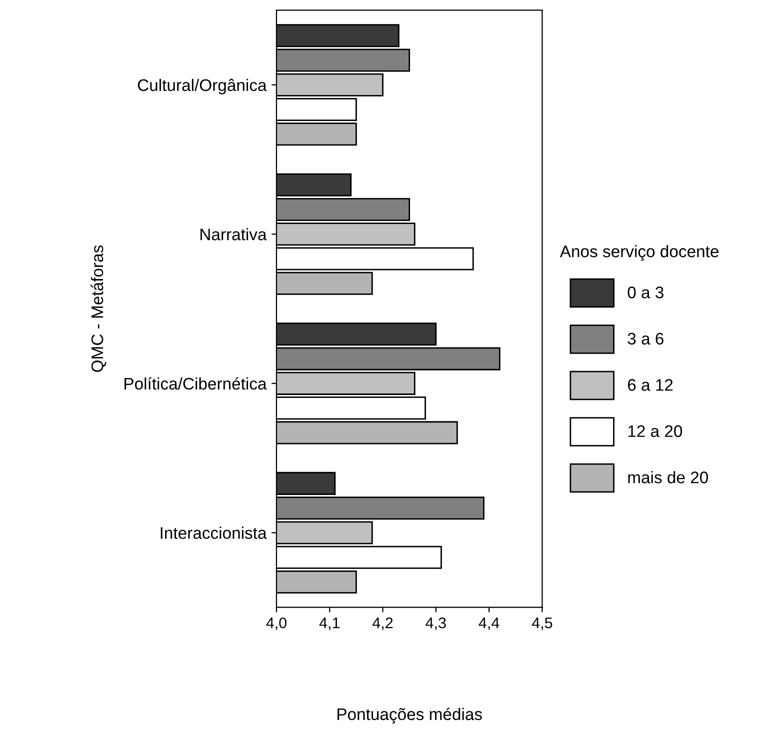 This screenshot has width=768, height=730. I want to click on x-tick-label: 4,1, so click(329, 624).